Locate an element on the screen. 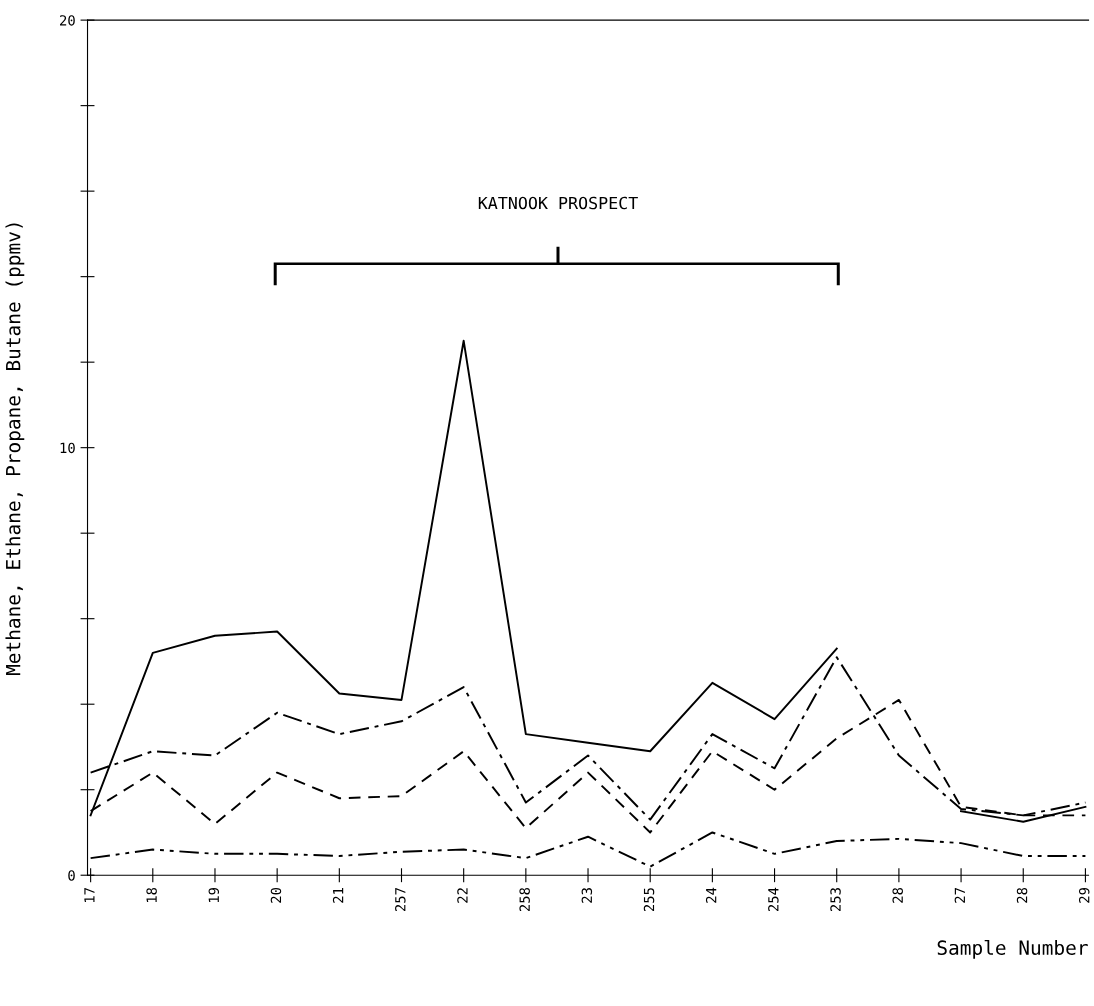 This screenshot has height=1006, width=1094. x-tick-label: 258 is located at coordinates (524, 899).